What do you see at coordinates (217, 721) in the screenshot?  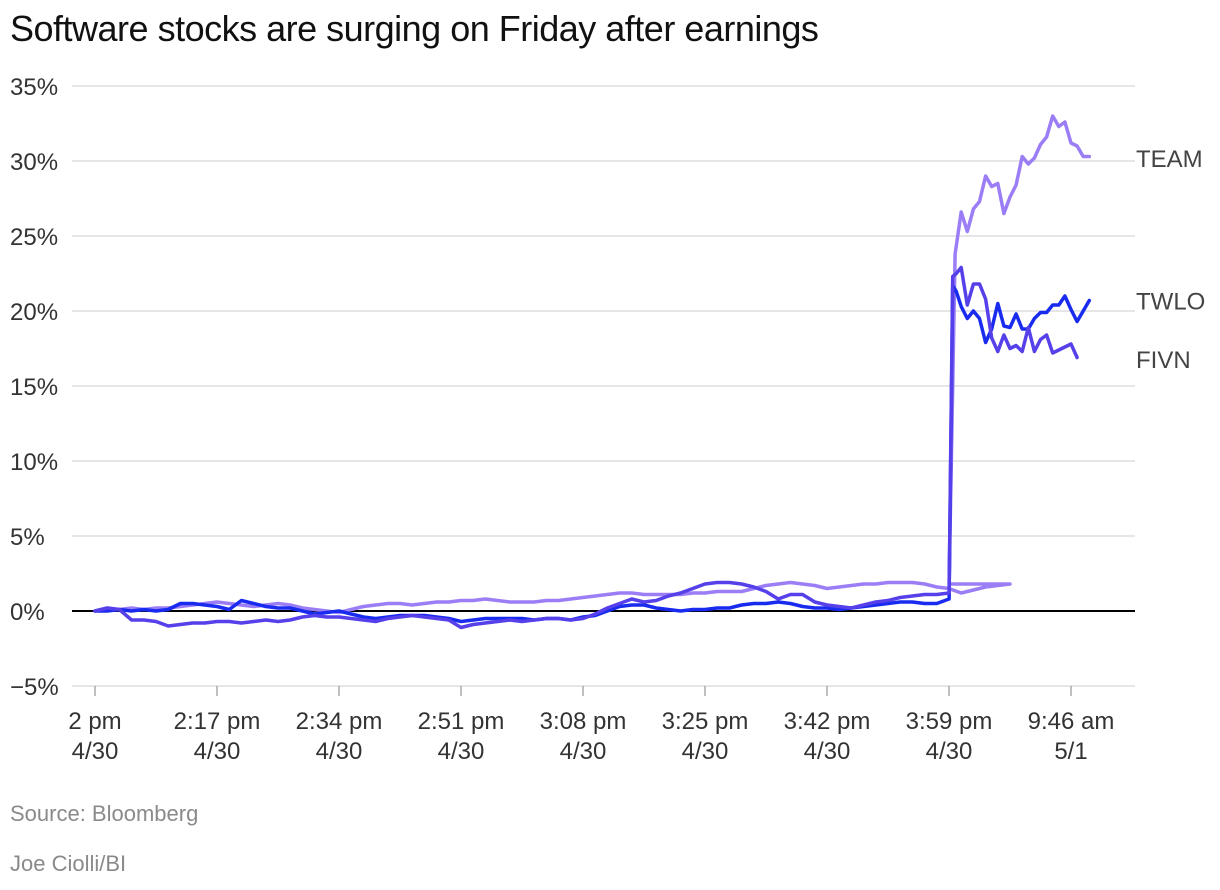 I see `x-tick-label: 2:17 pm` at bounding box center [217, 721].